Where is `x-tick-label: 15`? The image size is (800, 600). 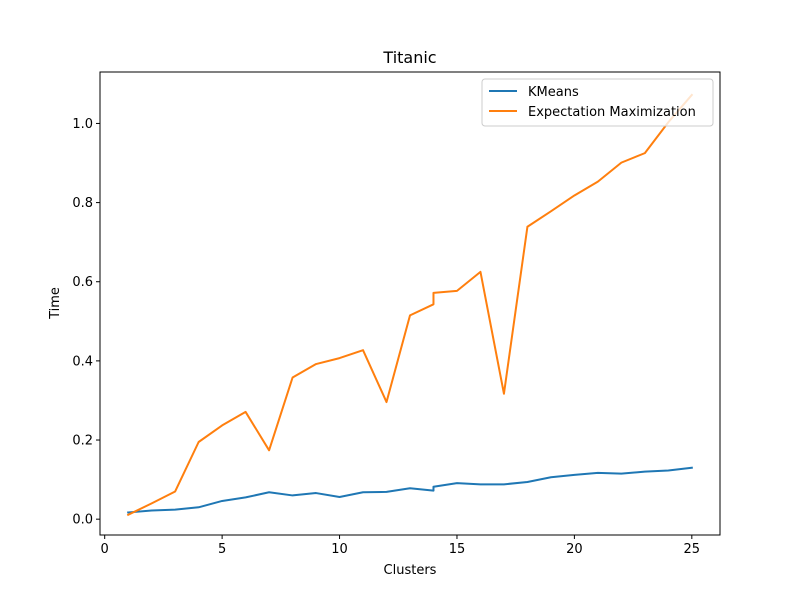 x-tick-label: 15 is located at coordinates (457, 549).